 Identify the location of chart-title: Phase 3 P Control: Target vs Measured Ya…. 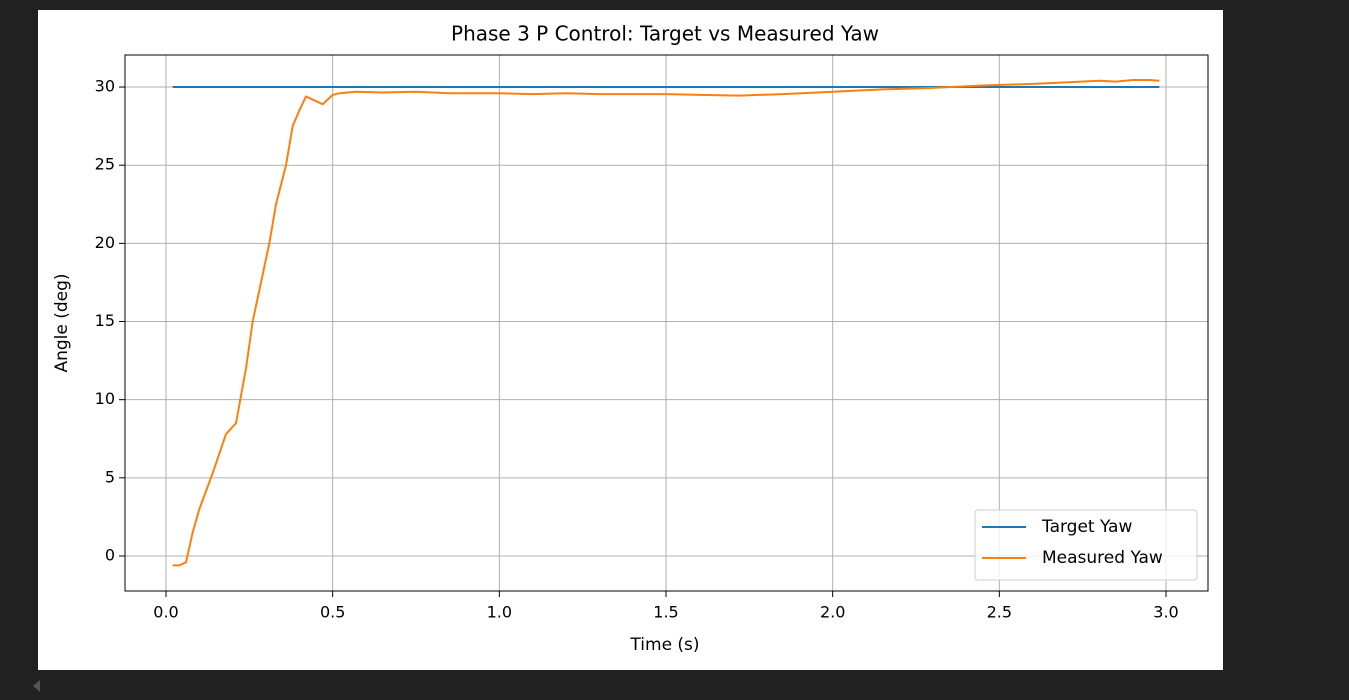
(665, 34).